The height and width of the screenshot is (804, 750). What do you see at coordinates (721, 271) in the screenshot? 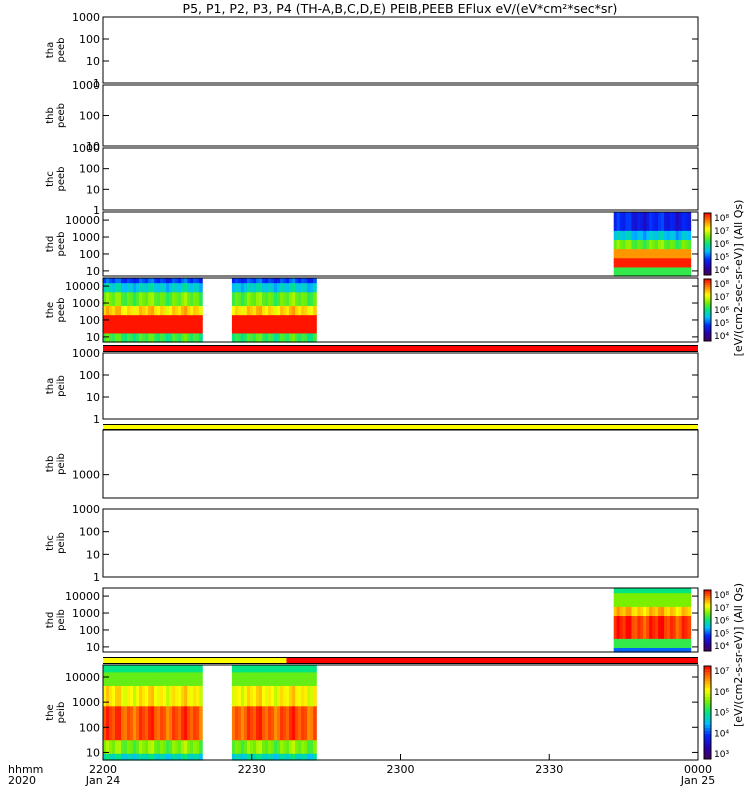
I see `colorbar-tick-label: 10⁴` at bounding box center [721, 271].